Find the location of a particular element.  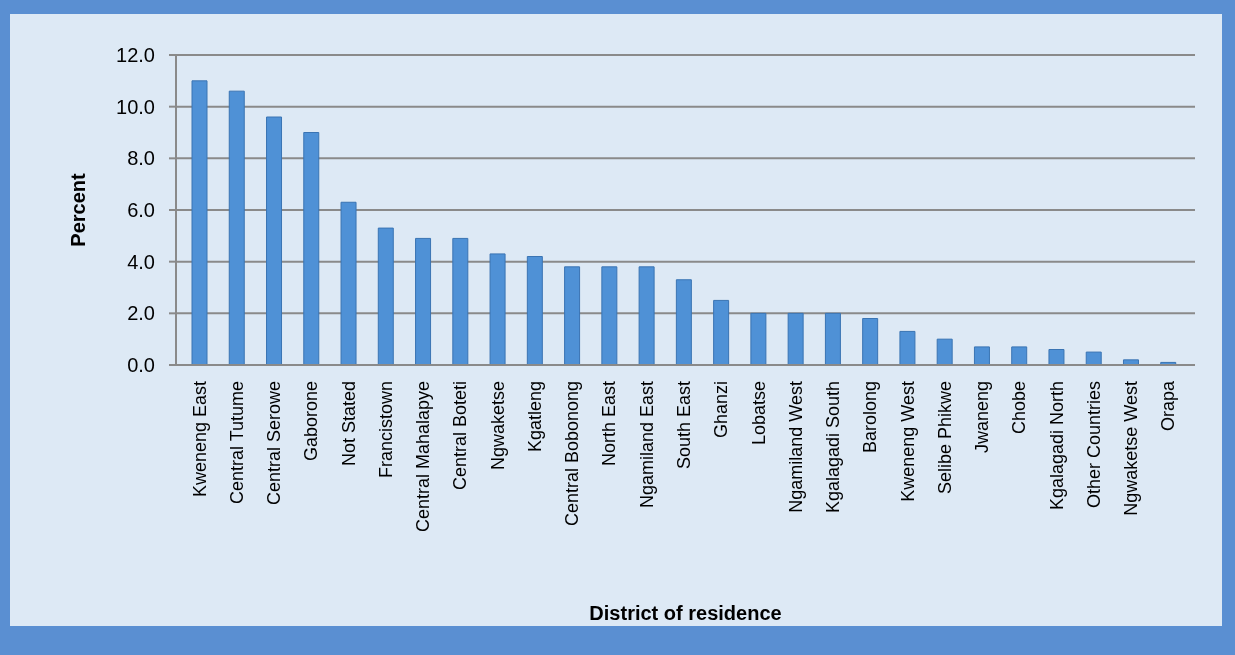

x-tick-label: Selibe Phikwe is located at coordinates (944, 438).